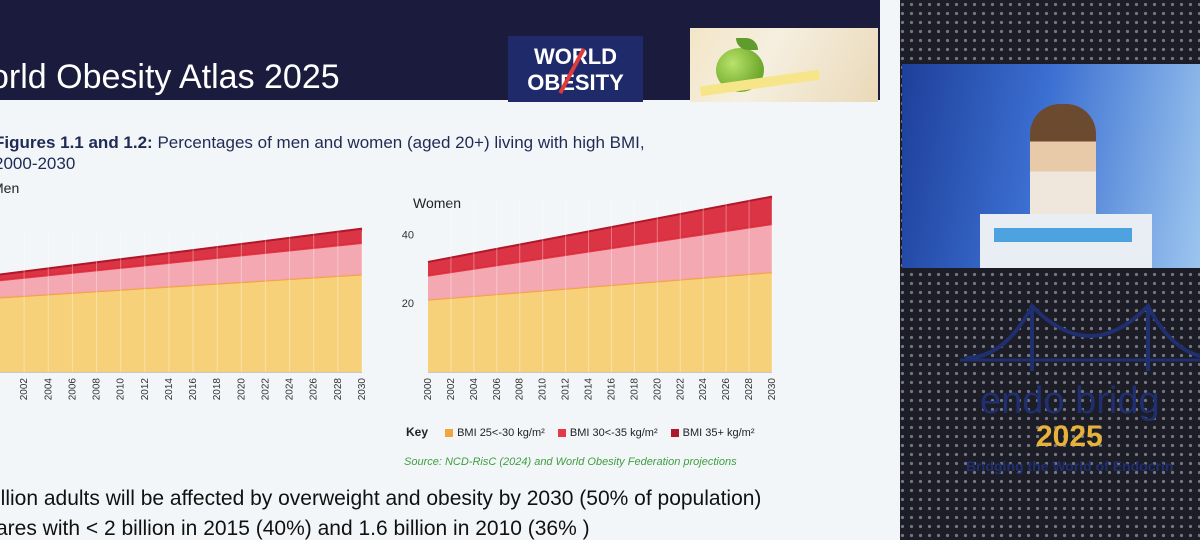  Describe the element at coordinates (784, 65) in the screenshot. I see `apple-photo` at that location.